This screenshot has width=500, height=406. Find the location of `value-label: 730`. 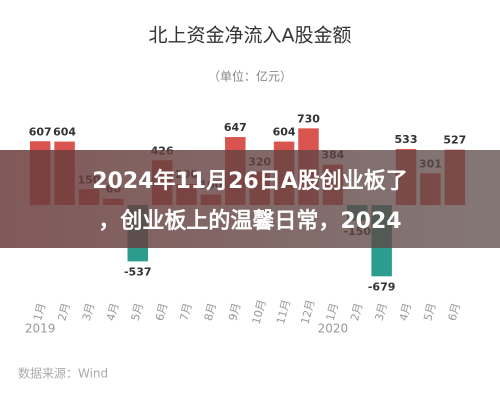

value-label: 730 is located at coordinates (308, 118).